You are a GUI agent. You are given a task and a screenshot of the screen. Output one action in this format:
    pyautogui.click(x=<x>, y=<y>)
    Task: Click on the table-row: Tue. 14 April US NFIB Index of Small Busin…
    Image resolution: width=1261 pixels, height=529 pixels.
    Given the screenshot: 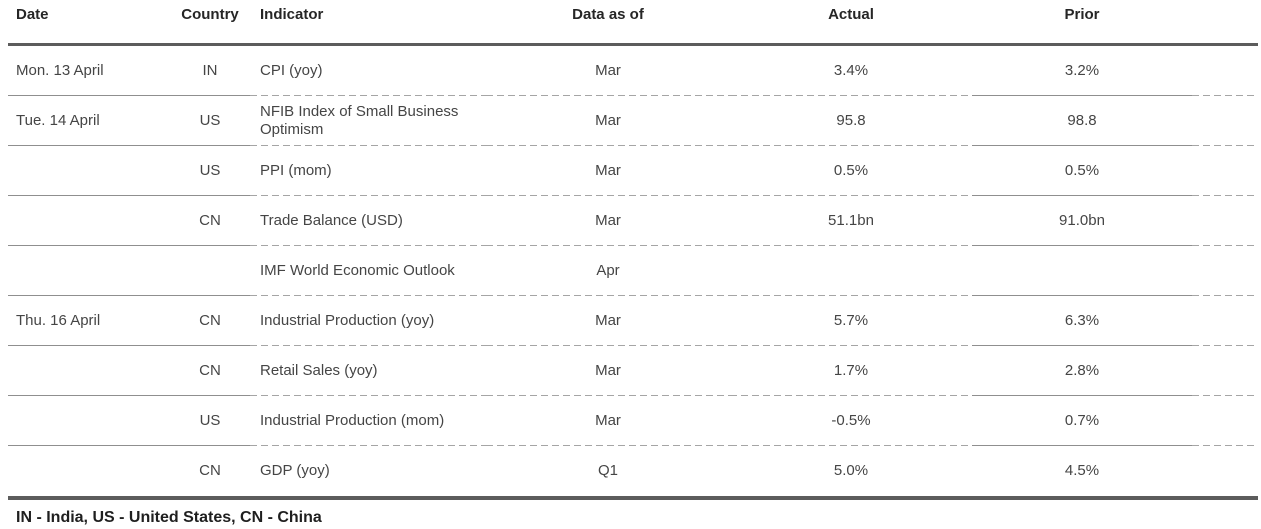 What is the action you would take?
    pyautogui.click(x=633, y=121)
    